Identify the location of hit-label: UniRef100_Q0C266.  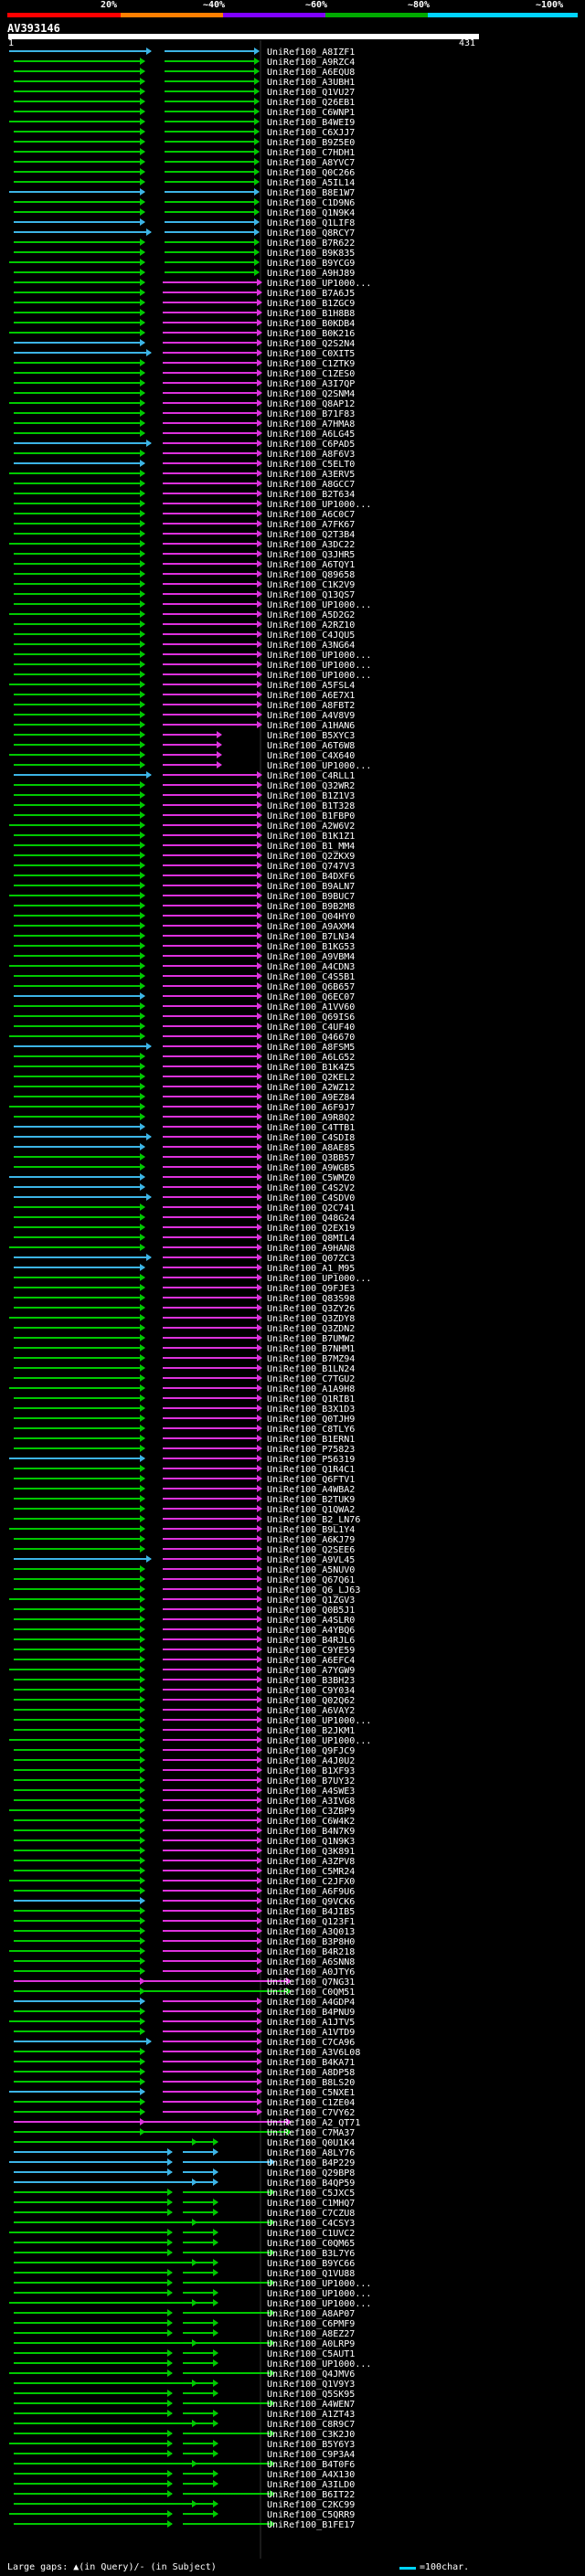
(311, 173).